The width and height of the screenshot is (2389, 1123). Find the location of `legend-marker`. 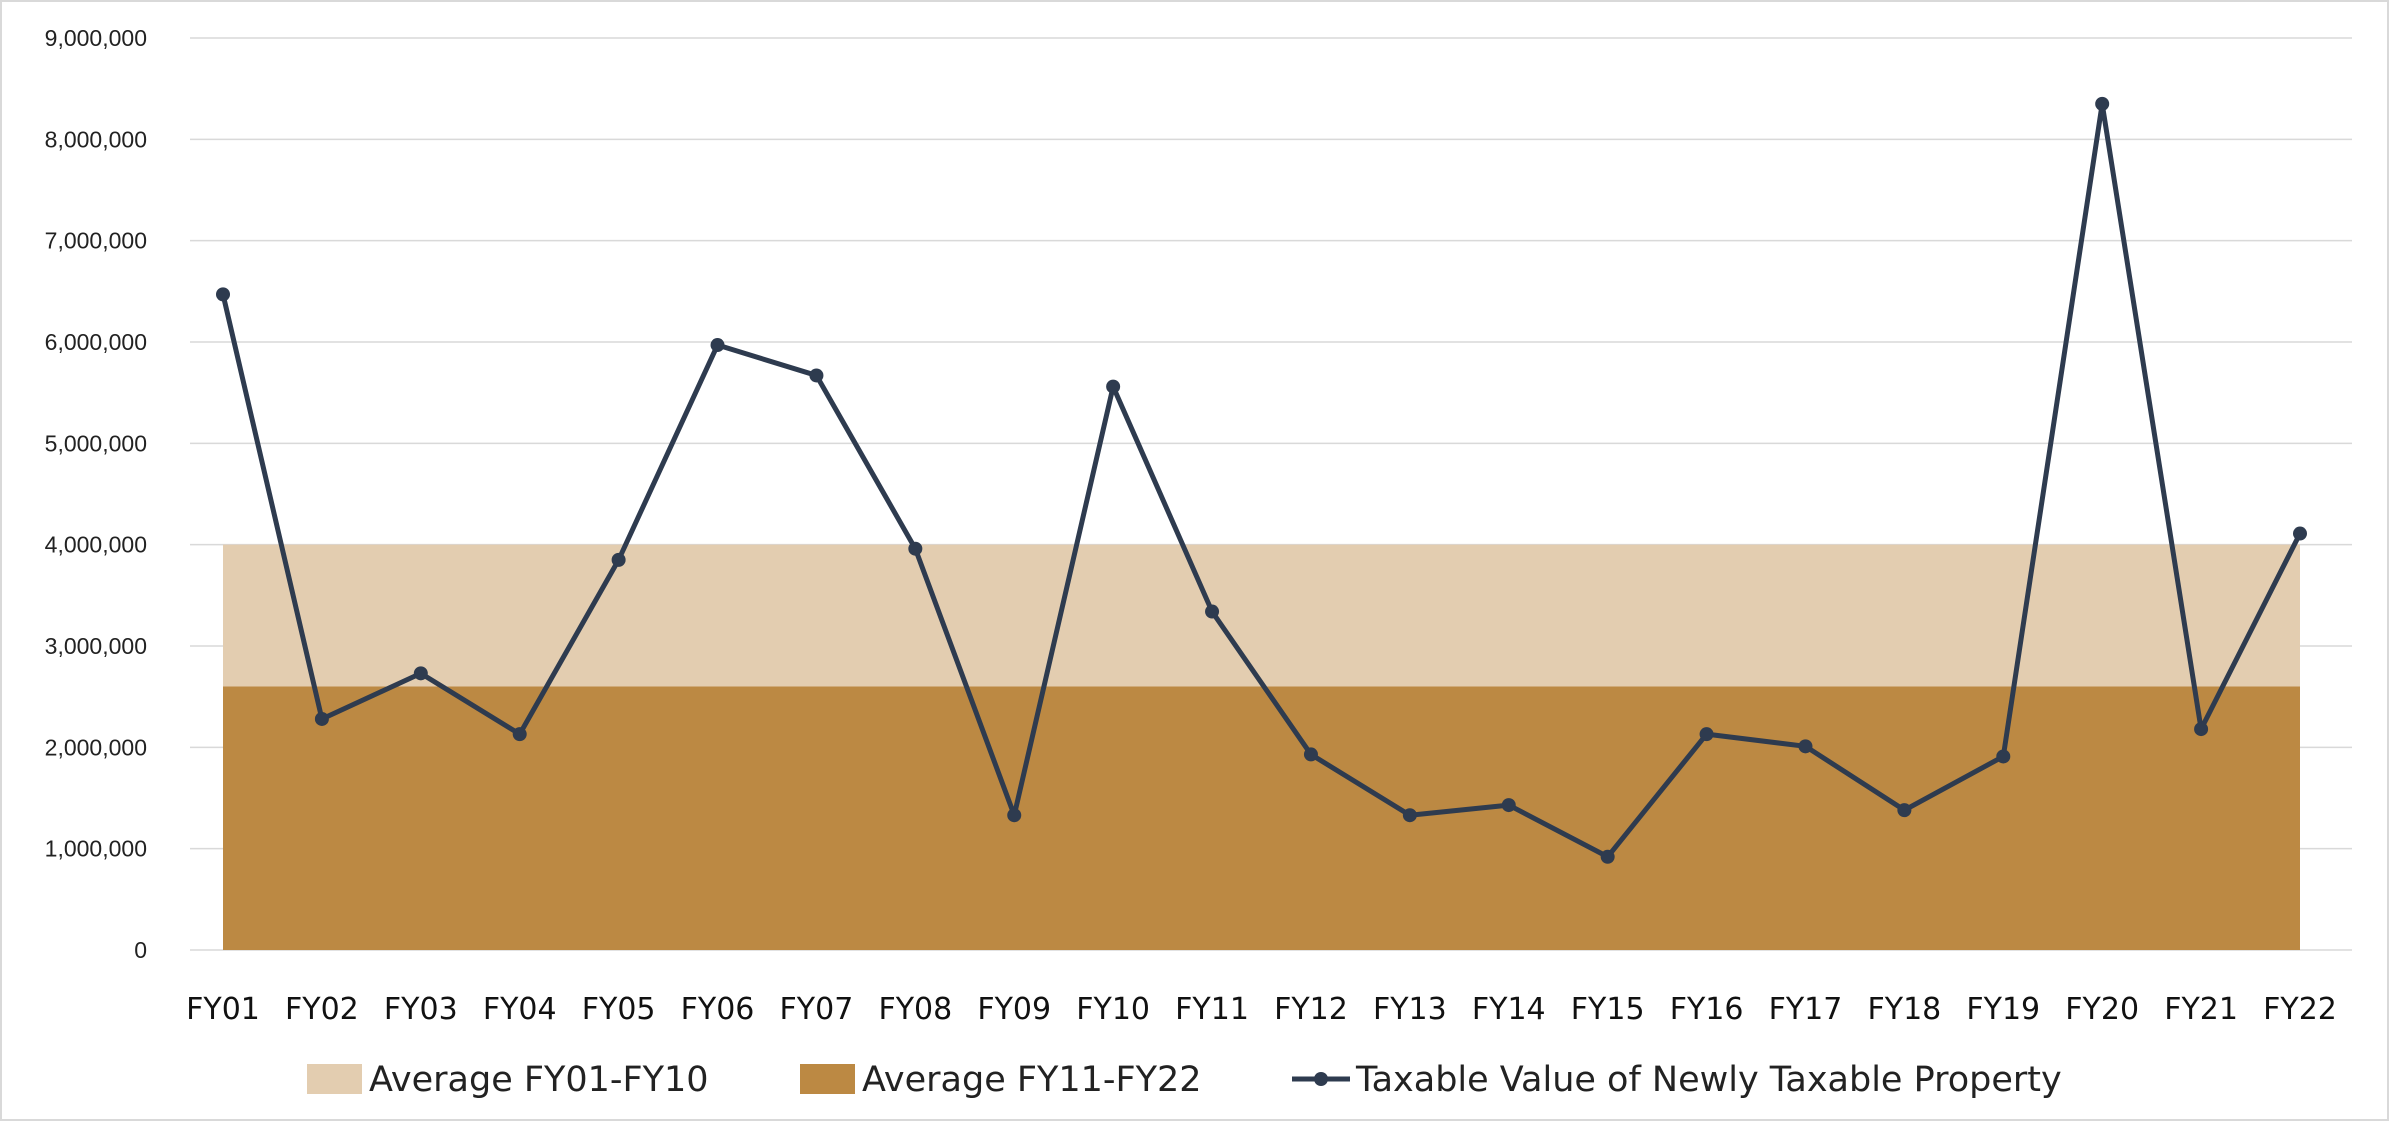

legend-marker is located at coordinates (1321, 1079).